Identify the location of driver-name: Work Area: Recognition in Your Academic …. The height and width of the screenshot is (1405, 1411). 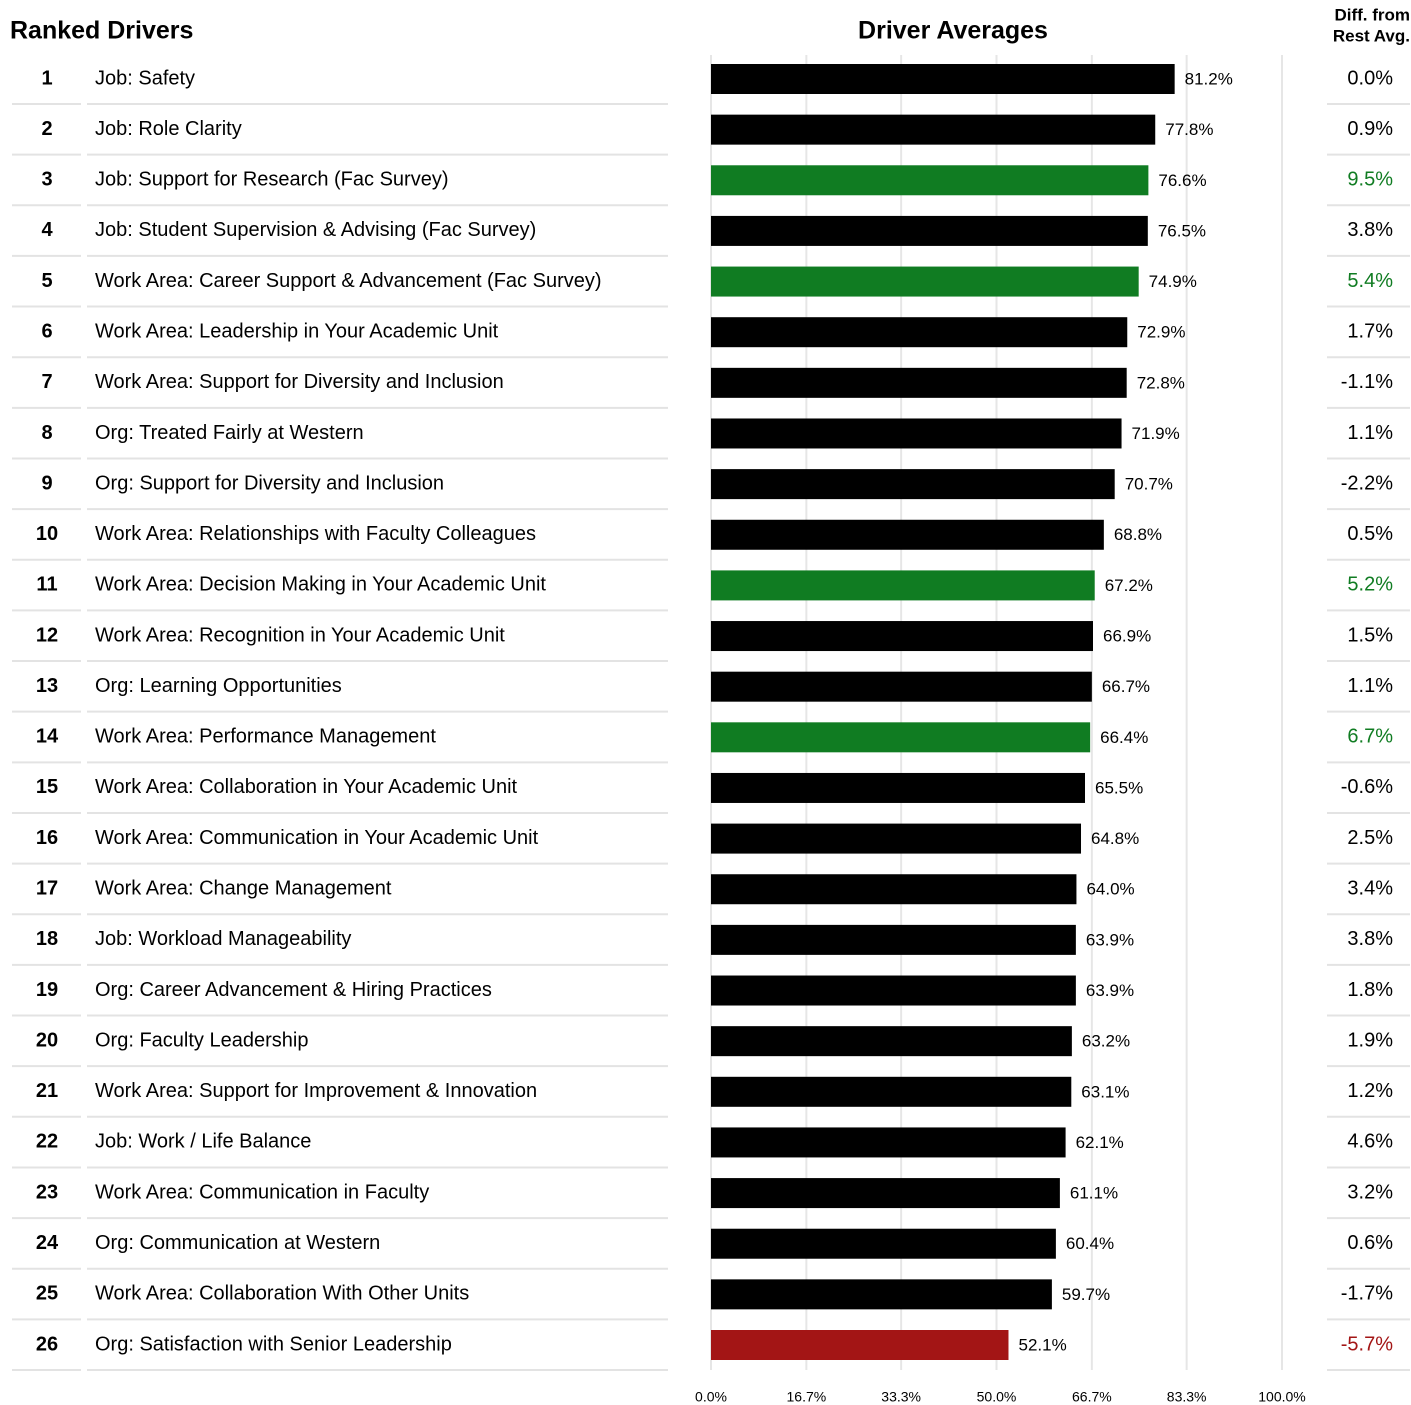
(300, 635).